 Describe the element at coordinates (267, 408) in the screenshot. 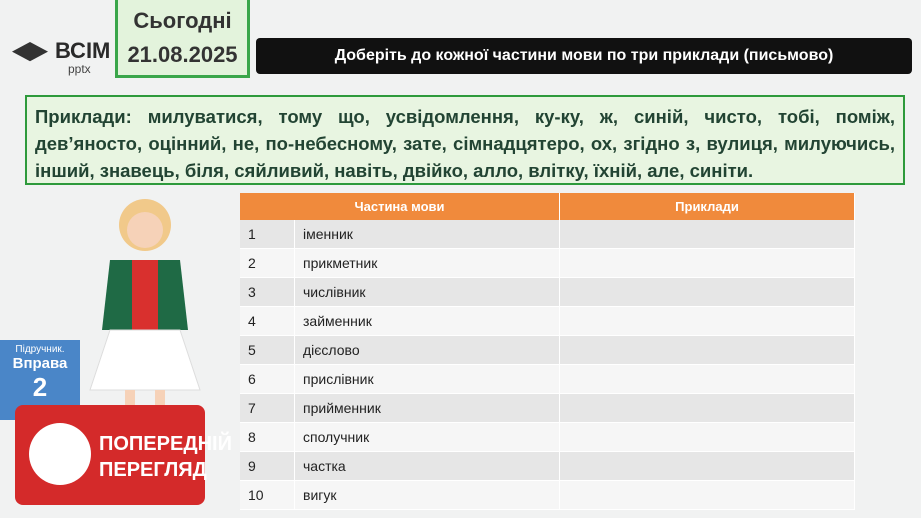

I see `row-number: 7` at that location.